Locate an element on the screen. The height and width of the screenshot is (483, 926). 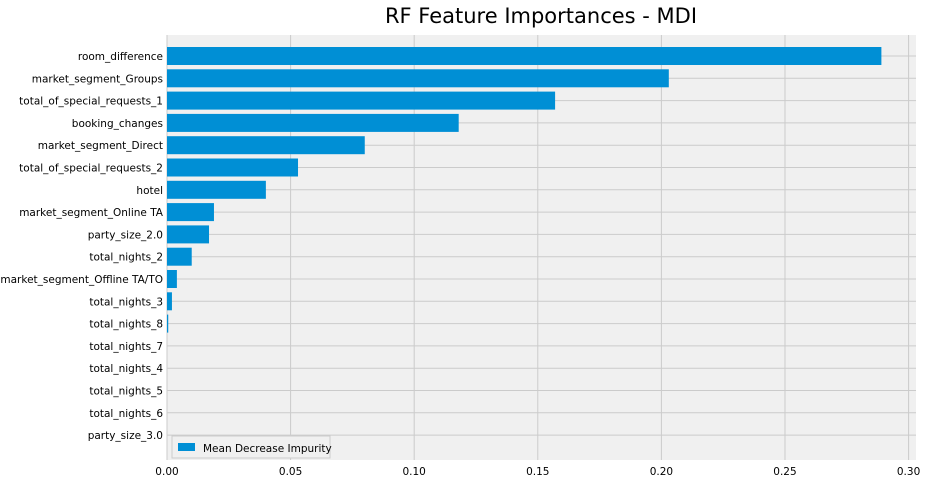
y-tick-label: room_difference is located at coordinates (120, 57).